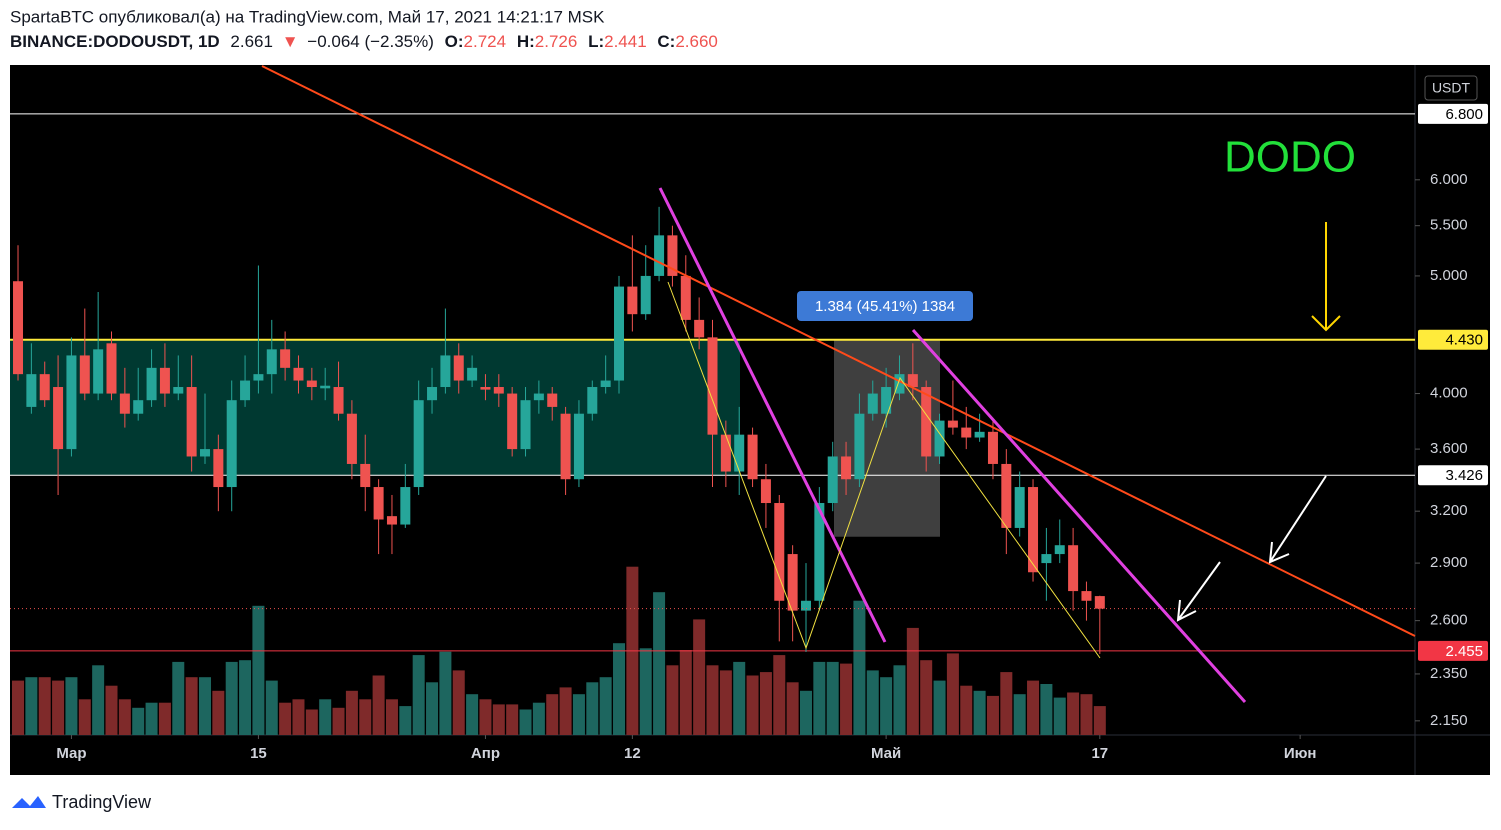 Image resolution: width=1501 pixels, height=830 pixels. I want to click on measure-box, so click(885, 306).